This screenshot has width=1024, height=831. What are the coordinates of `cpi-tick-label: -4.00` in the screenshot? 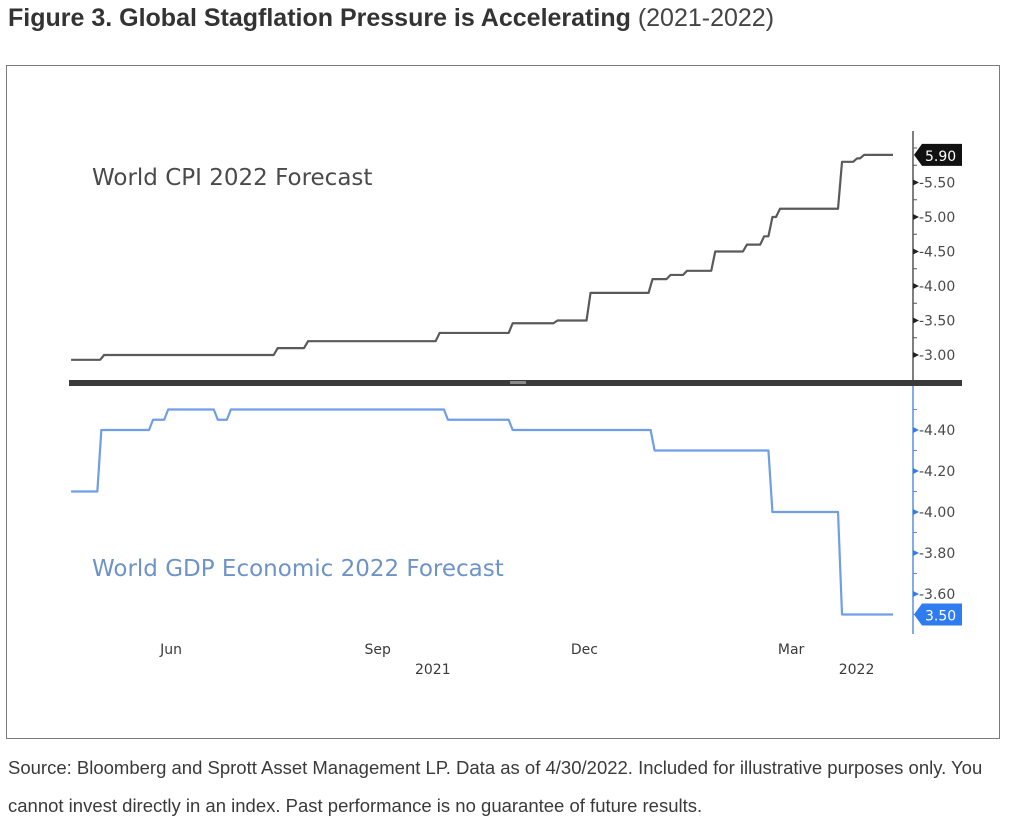 It's located at (937, 287).